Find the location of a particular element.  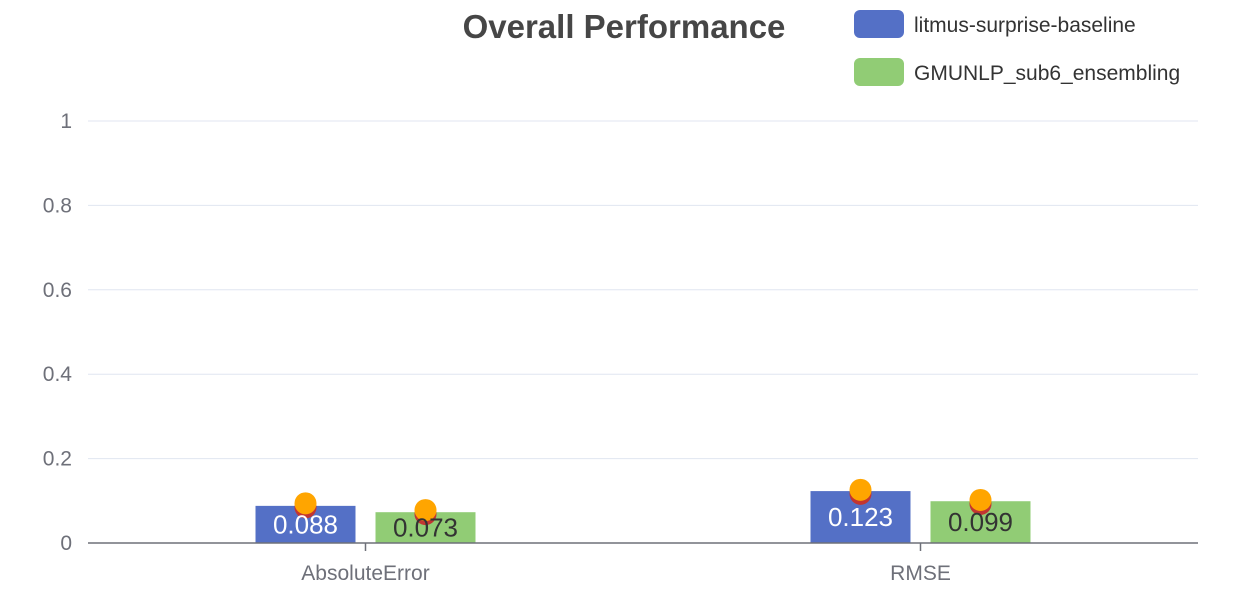

y-tick-label: 0.2 is located at coordinates (57, 459).